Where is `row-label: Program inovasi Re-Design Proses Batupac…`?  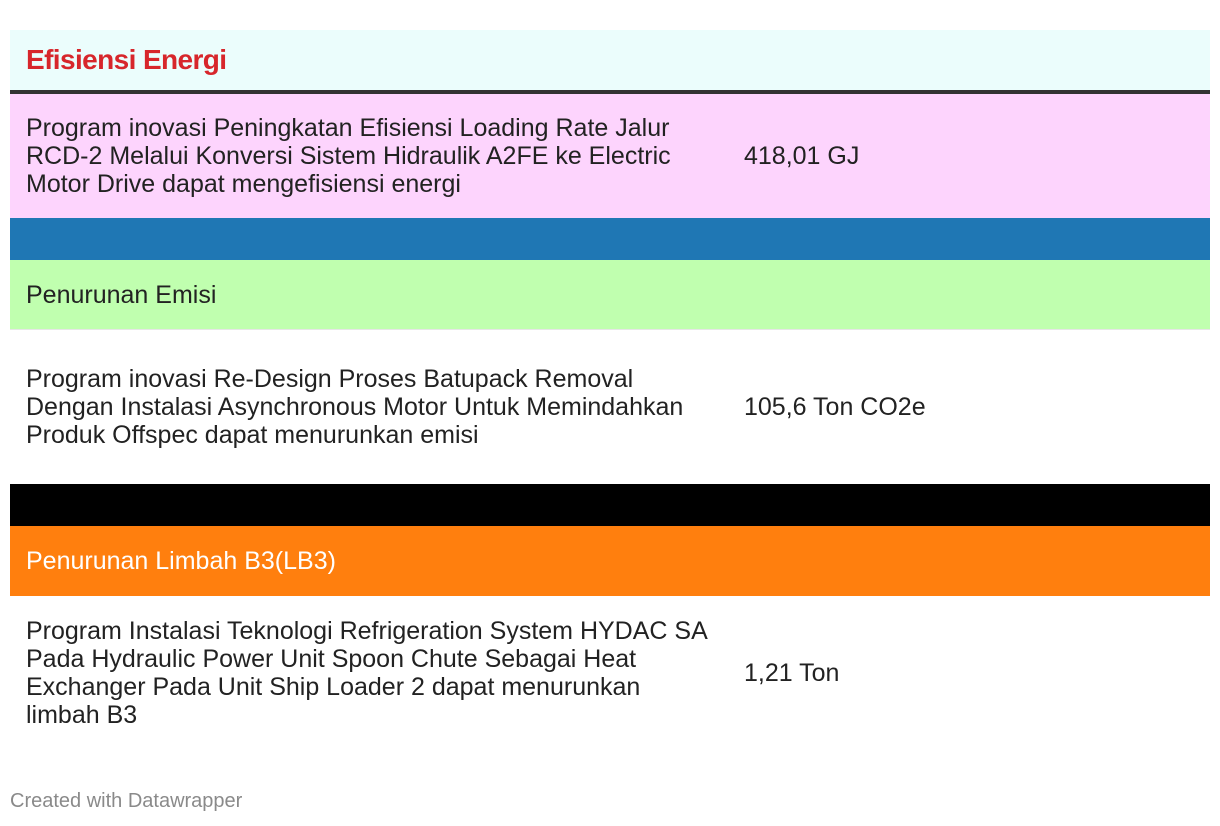
row-label: Program inovasi Re-Design Proses Batupac… is located at coordinates (355, 407).